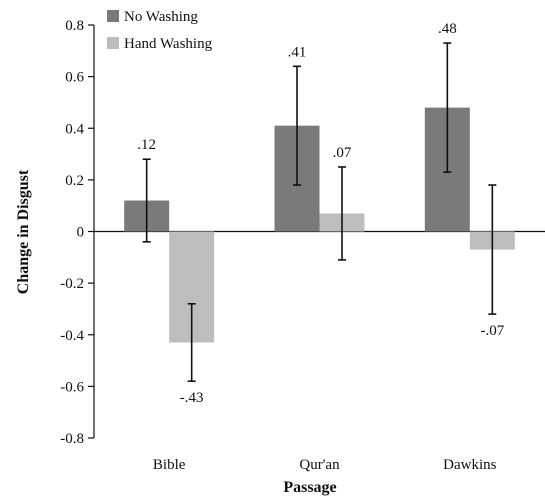 This screenshot has width=545, height=500. Describe the element at coordinates (74, 78) in the screenshot. I see `y-tick-label: 0.6` at that location.